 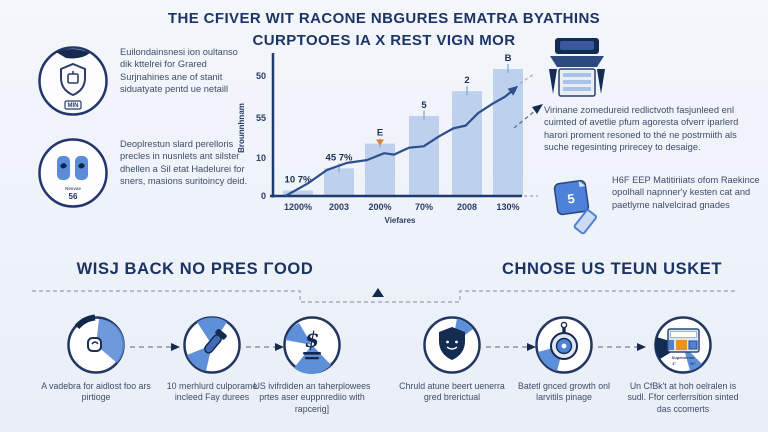 I want to click on svg-text: 10 7%, so click(x=298, y=179).